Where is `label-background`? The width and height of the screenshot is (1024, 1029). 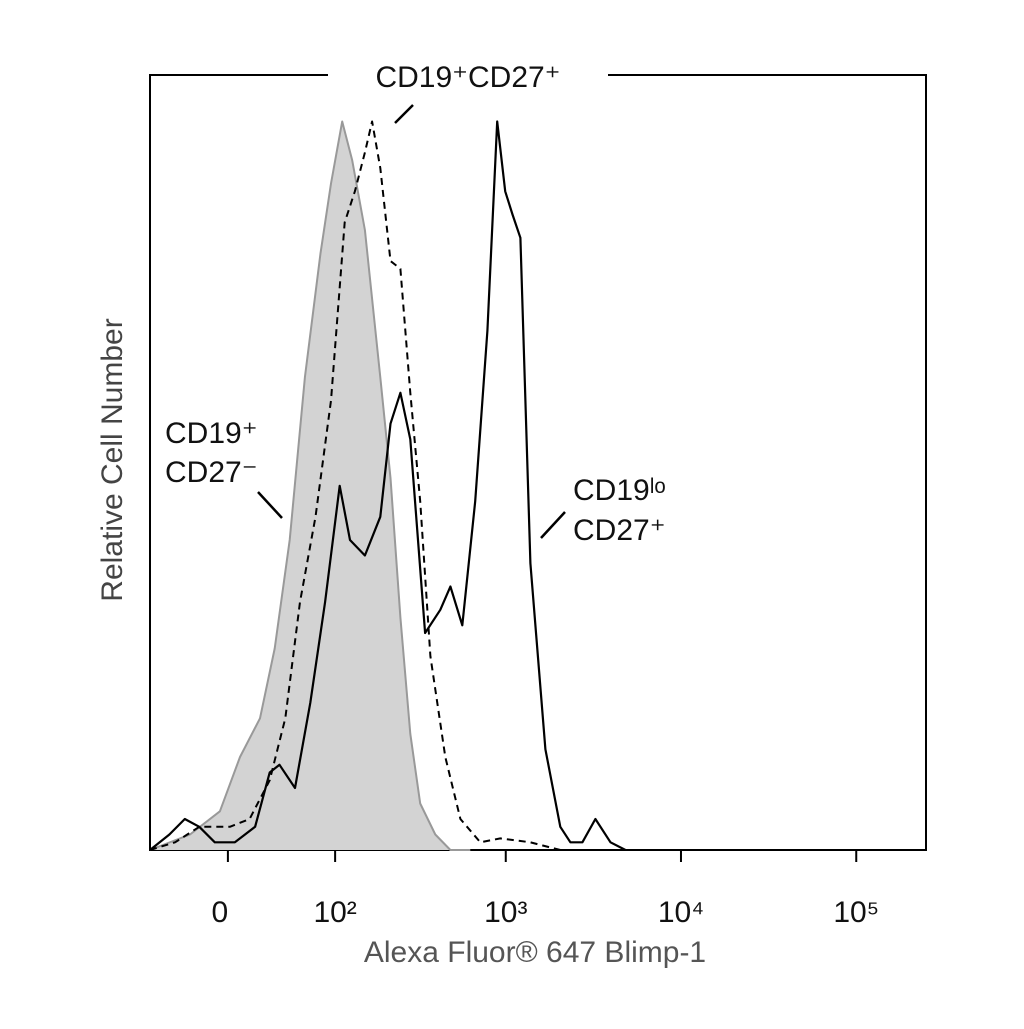
label-background is located at coordinates (468, 77).